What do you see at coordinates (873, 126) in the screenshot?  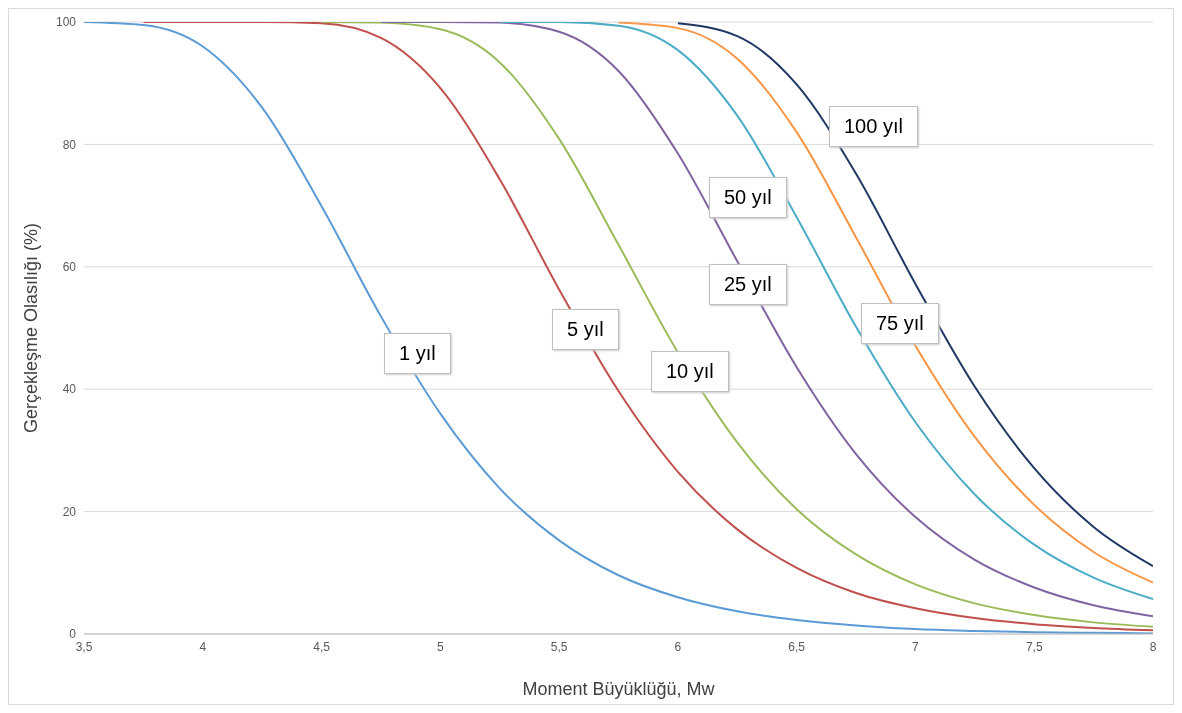 I see `series-label: 100 yıl` at bounding box center [873, 126].